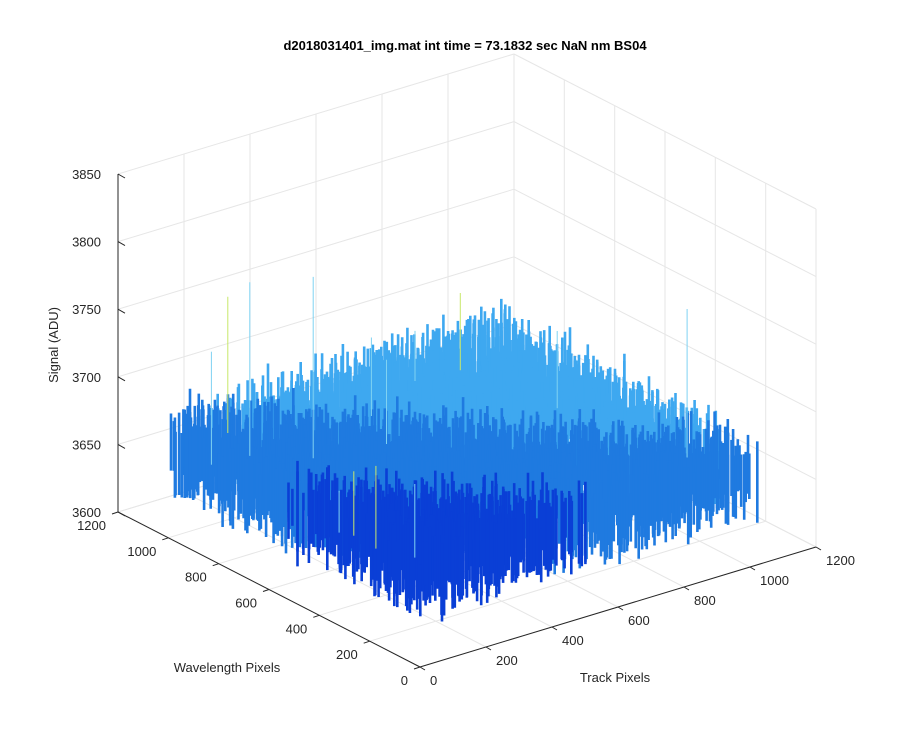 The width and height of the screenshot is (900, 750). What do you see at coordinates (404, 680) in the screenshot?
I see `y-tick-label: 0` at bounding box center [404, 680].